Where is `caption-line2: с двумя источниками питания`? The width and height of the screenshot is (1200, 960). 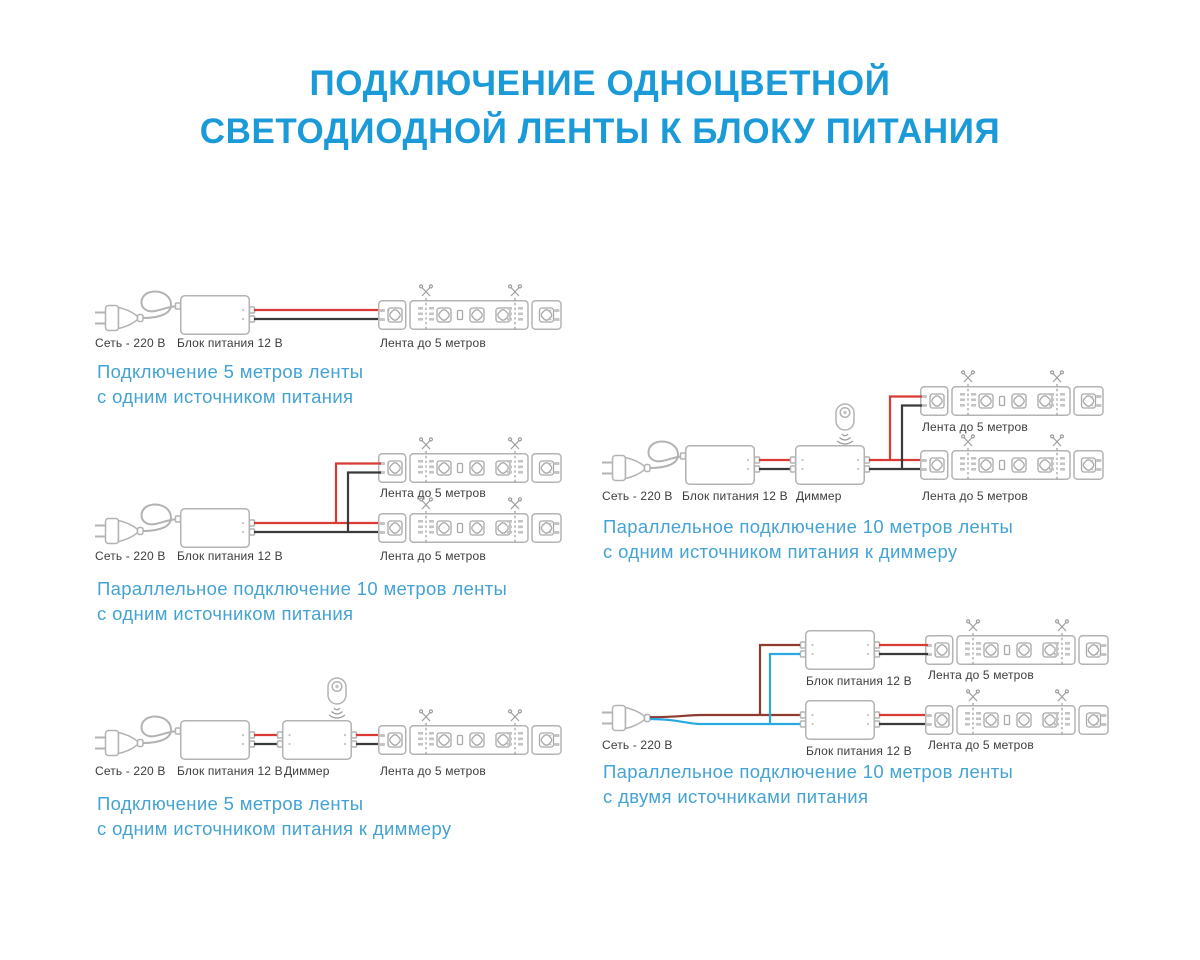 caption-line2: с двумя источниками питания is located at coordinates (736, 796).